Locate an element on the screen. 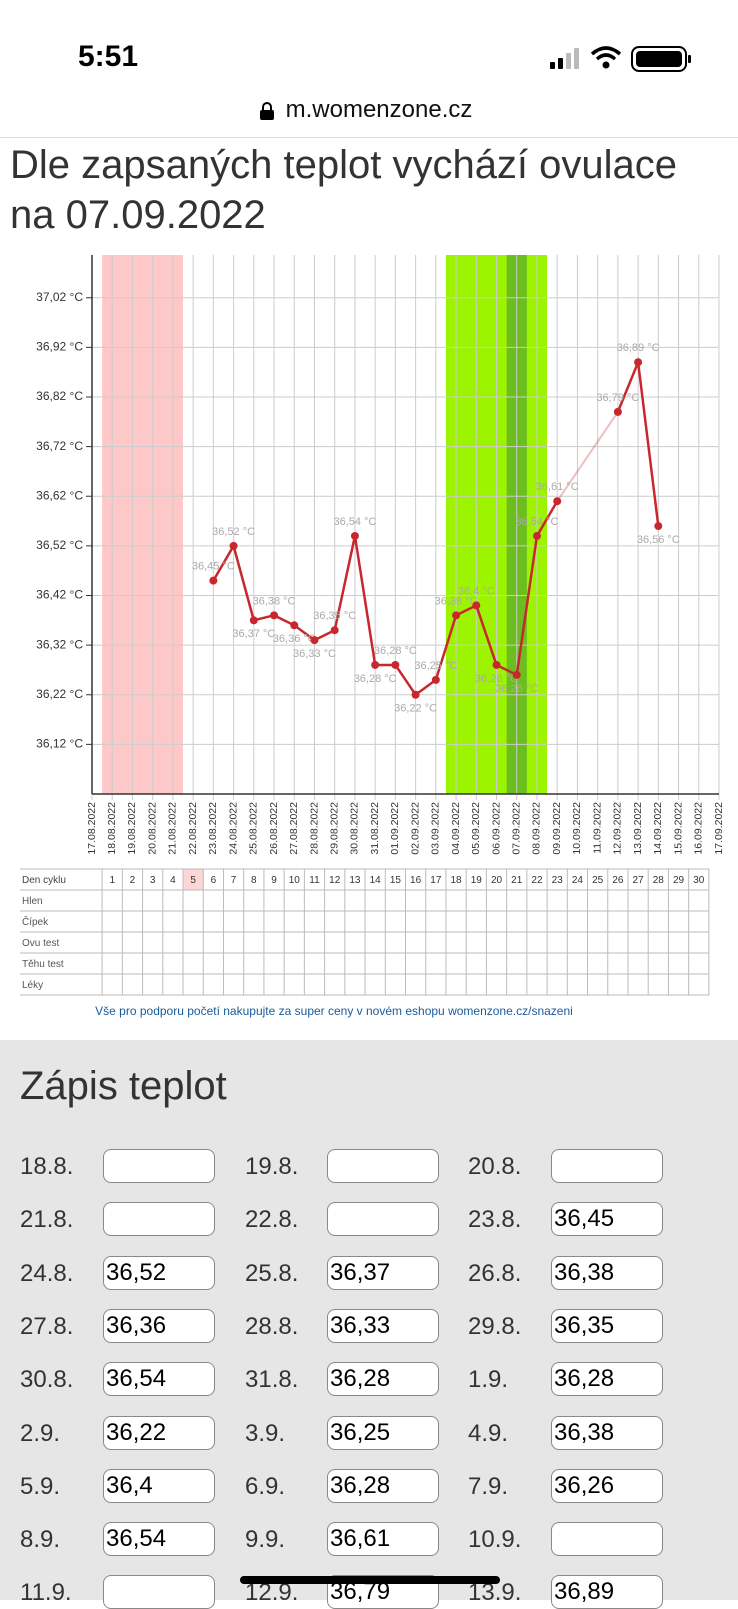 The height and width of the screenshot is (1609, 738). cycle-day: 7 is located at coordinates (234, 880).